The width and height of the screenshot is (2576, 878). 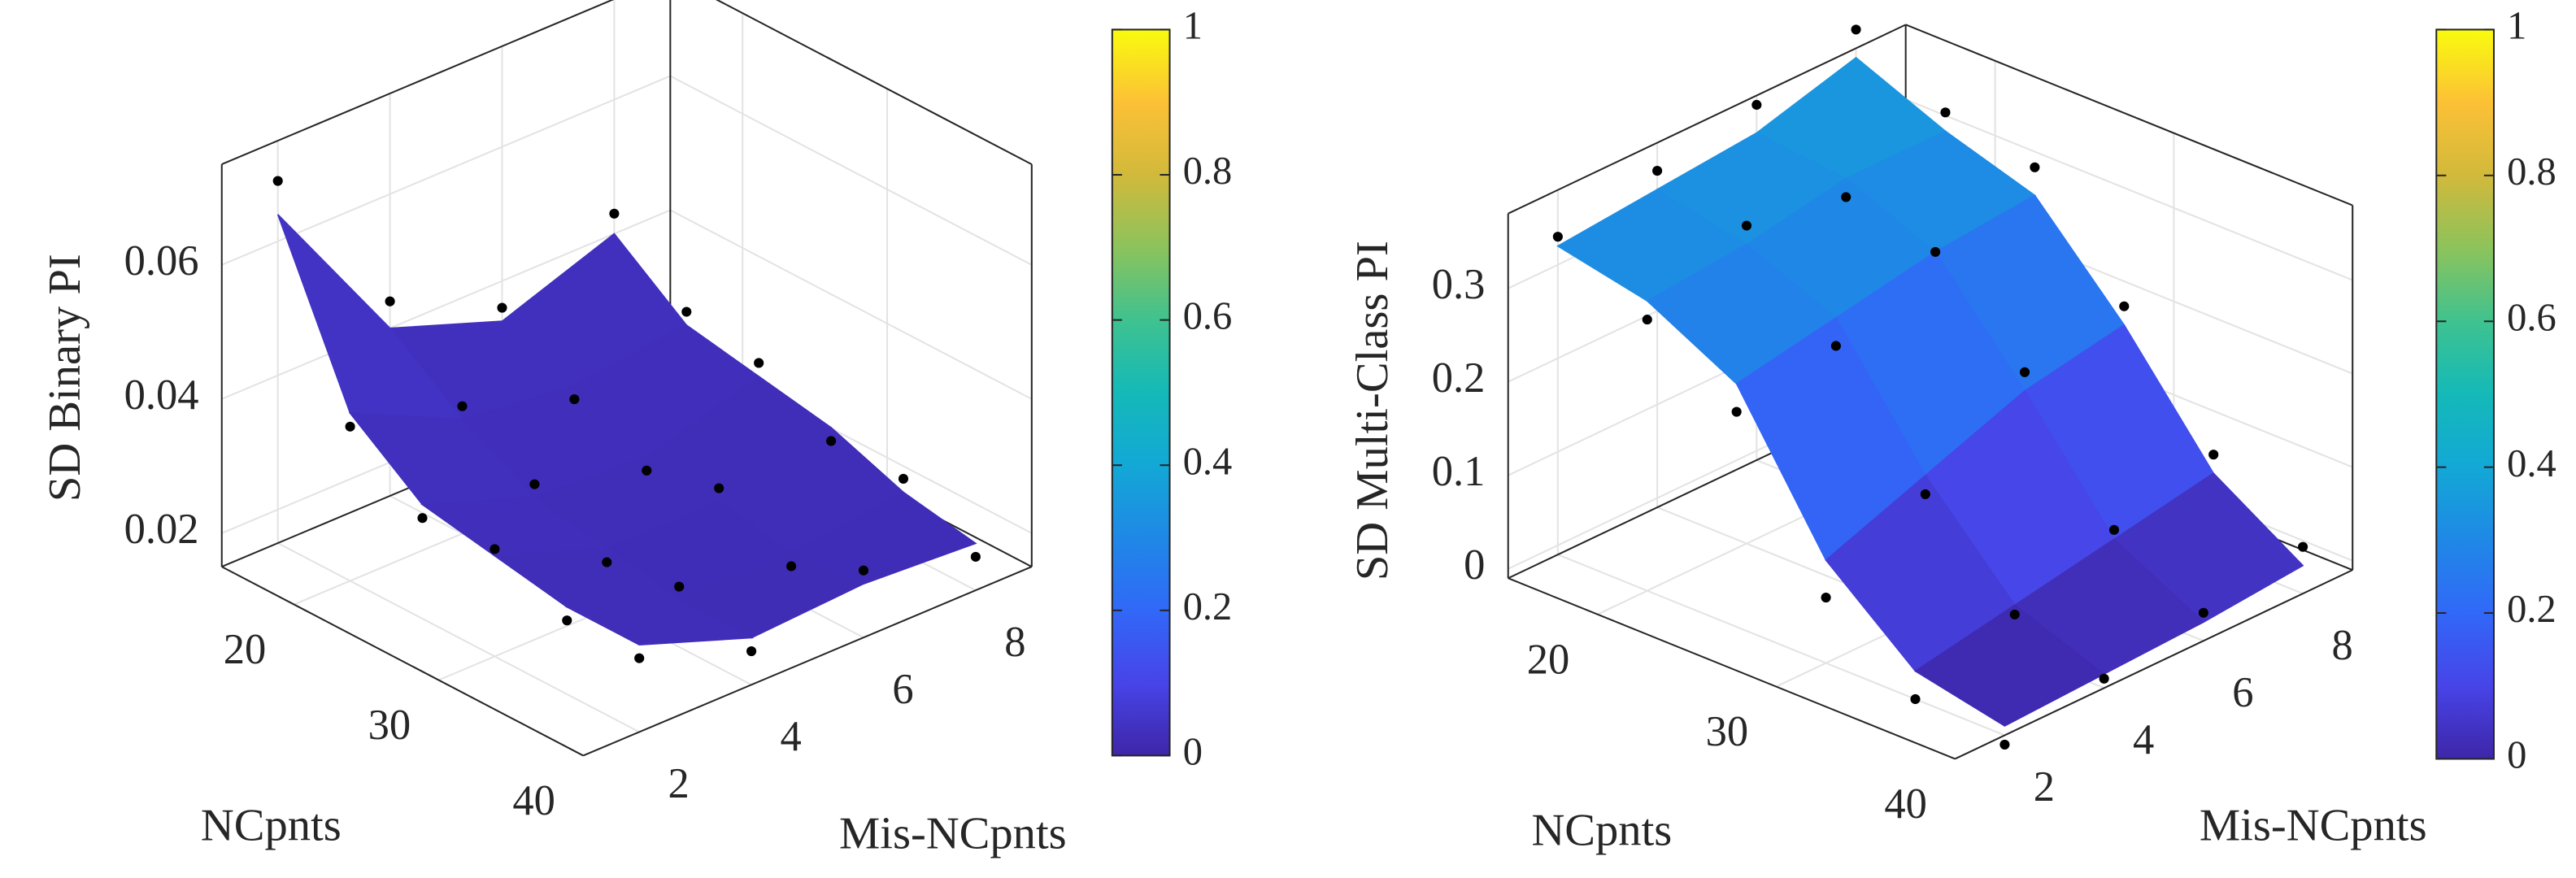 What do you see at coordinates (1459, 378) in the screenshot?
I see `z-tick-label: 0.2` at bounding box center [1459, 378].